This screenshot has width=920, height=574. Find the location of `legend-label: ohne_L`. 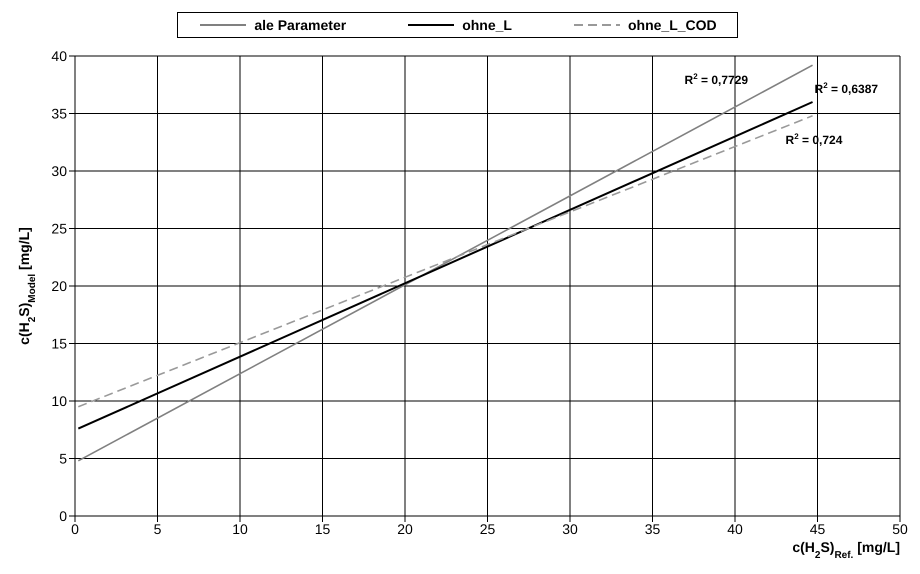

legend-label: ohne_L is located at coordinates (487, 25).